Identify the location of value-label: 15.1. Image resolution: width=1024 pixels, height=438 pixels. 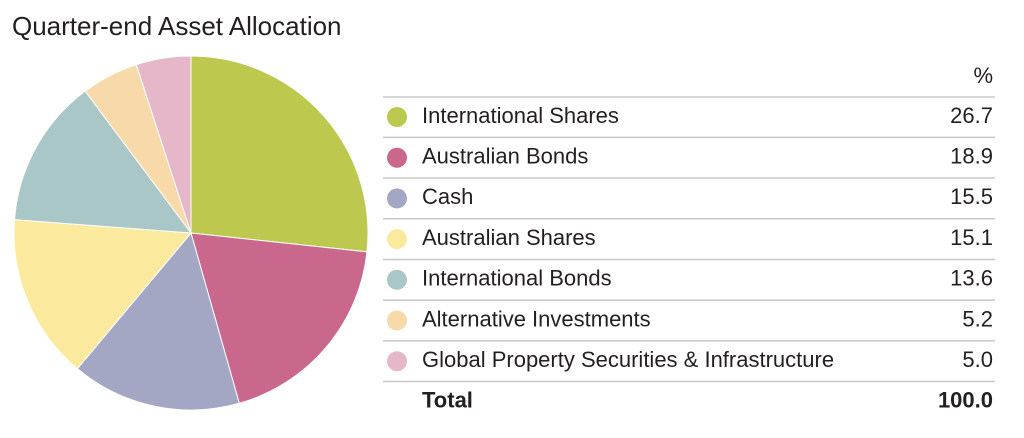
(971, 237).